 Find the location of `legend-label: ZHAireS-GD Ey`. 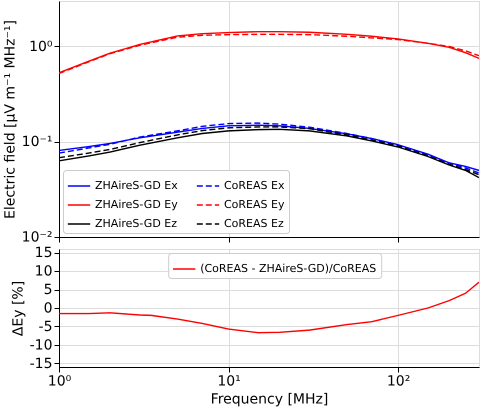

legend-label: ZHAireS-GD Ey is located at coordinates (136, 204).